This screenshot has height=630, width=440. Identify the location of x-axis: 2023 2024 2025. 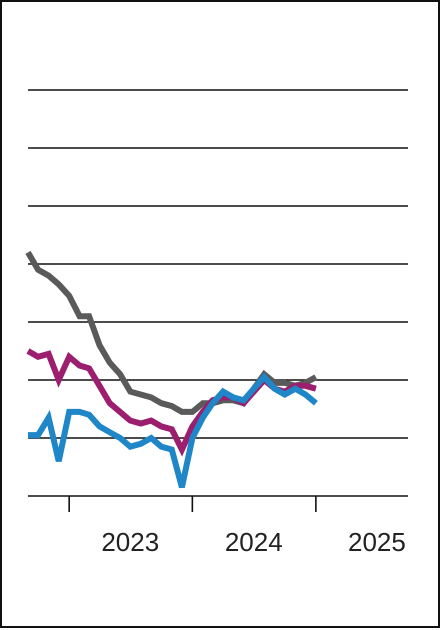
(237, 526).